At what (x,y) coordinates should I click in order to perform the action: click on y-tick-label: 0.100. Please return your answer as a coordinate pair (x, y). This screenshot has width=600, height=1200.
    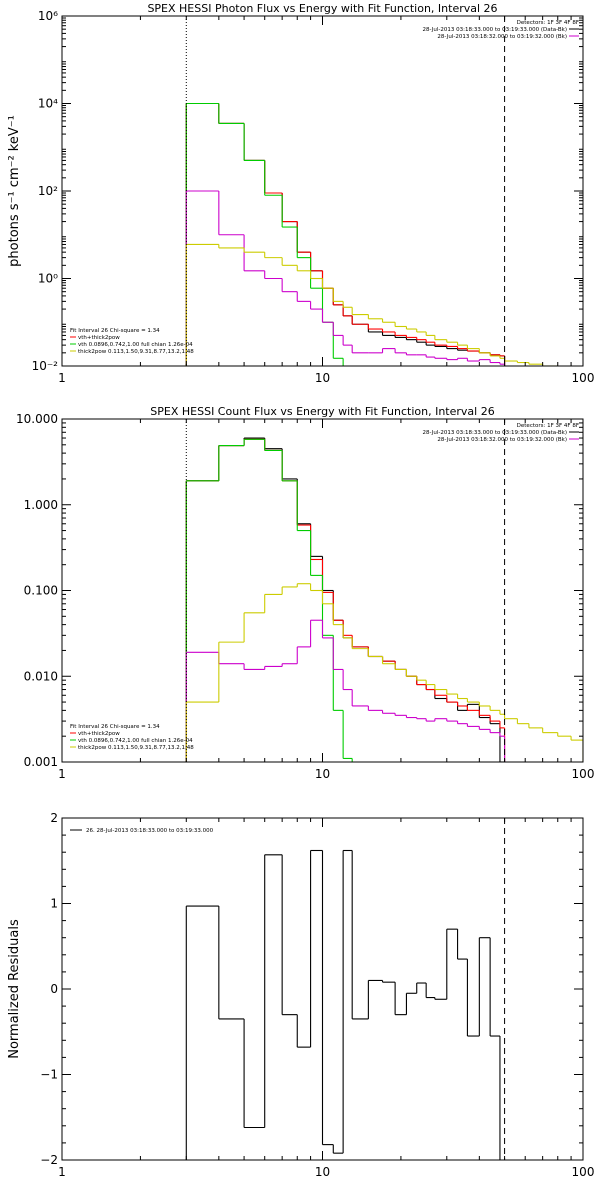
    Looking at the image, I should click on (41, 591).